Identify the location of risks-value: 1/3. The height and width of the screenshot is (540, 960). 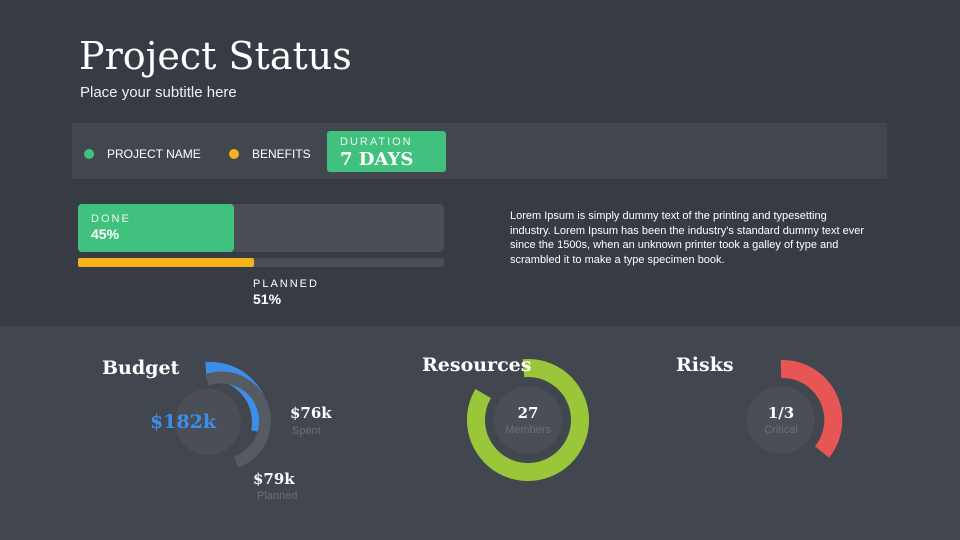
(781, 413).